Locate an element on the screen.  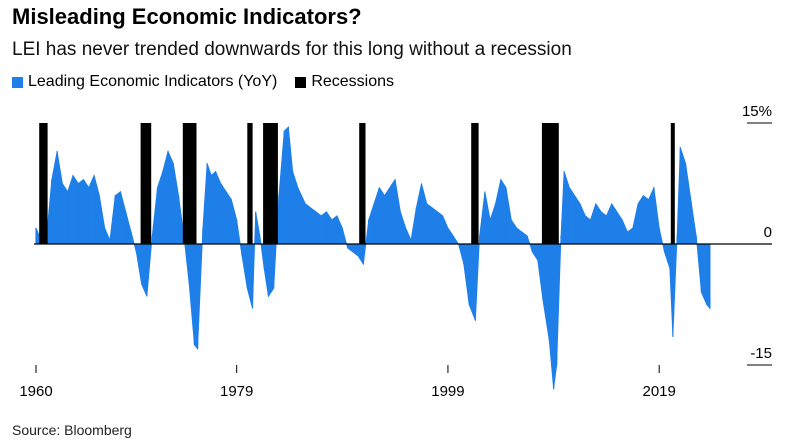
x-tick-label-1: 1979 is located at coordinates (236, 391).